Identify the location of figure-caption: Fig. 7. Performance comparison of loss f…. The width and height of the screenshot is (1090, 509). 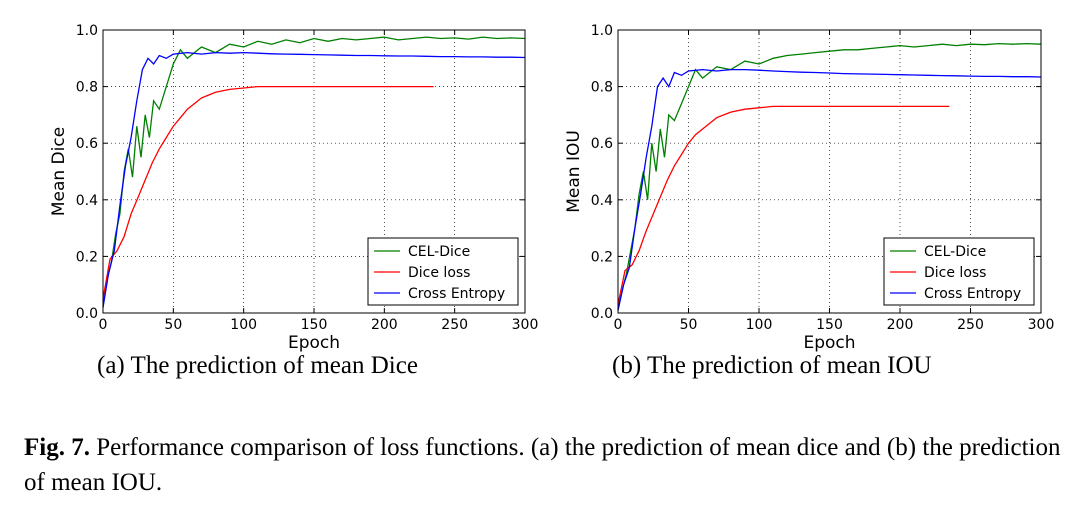
(554, 465).